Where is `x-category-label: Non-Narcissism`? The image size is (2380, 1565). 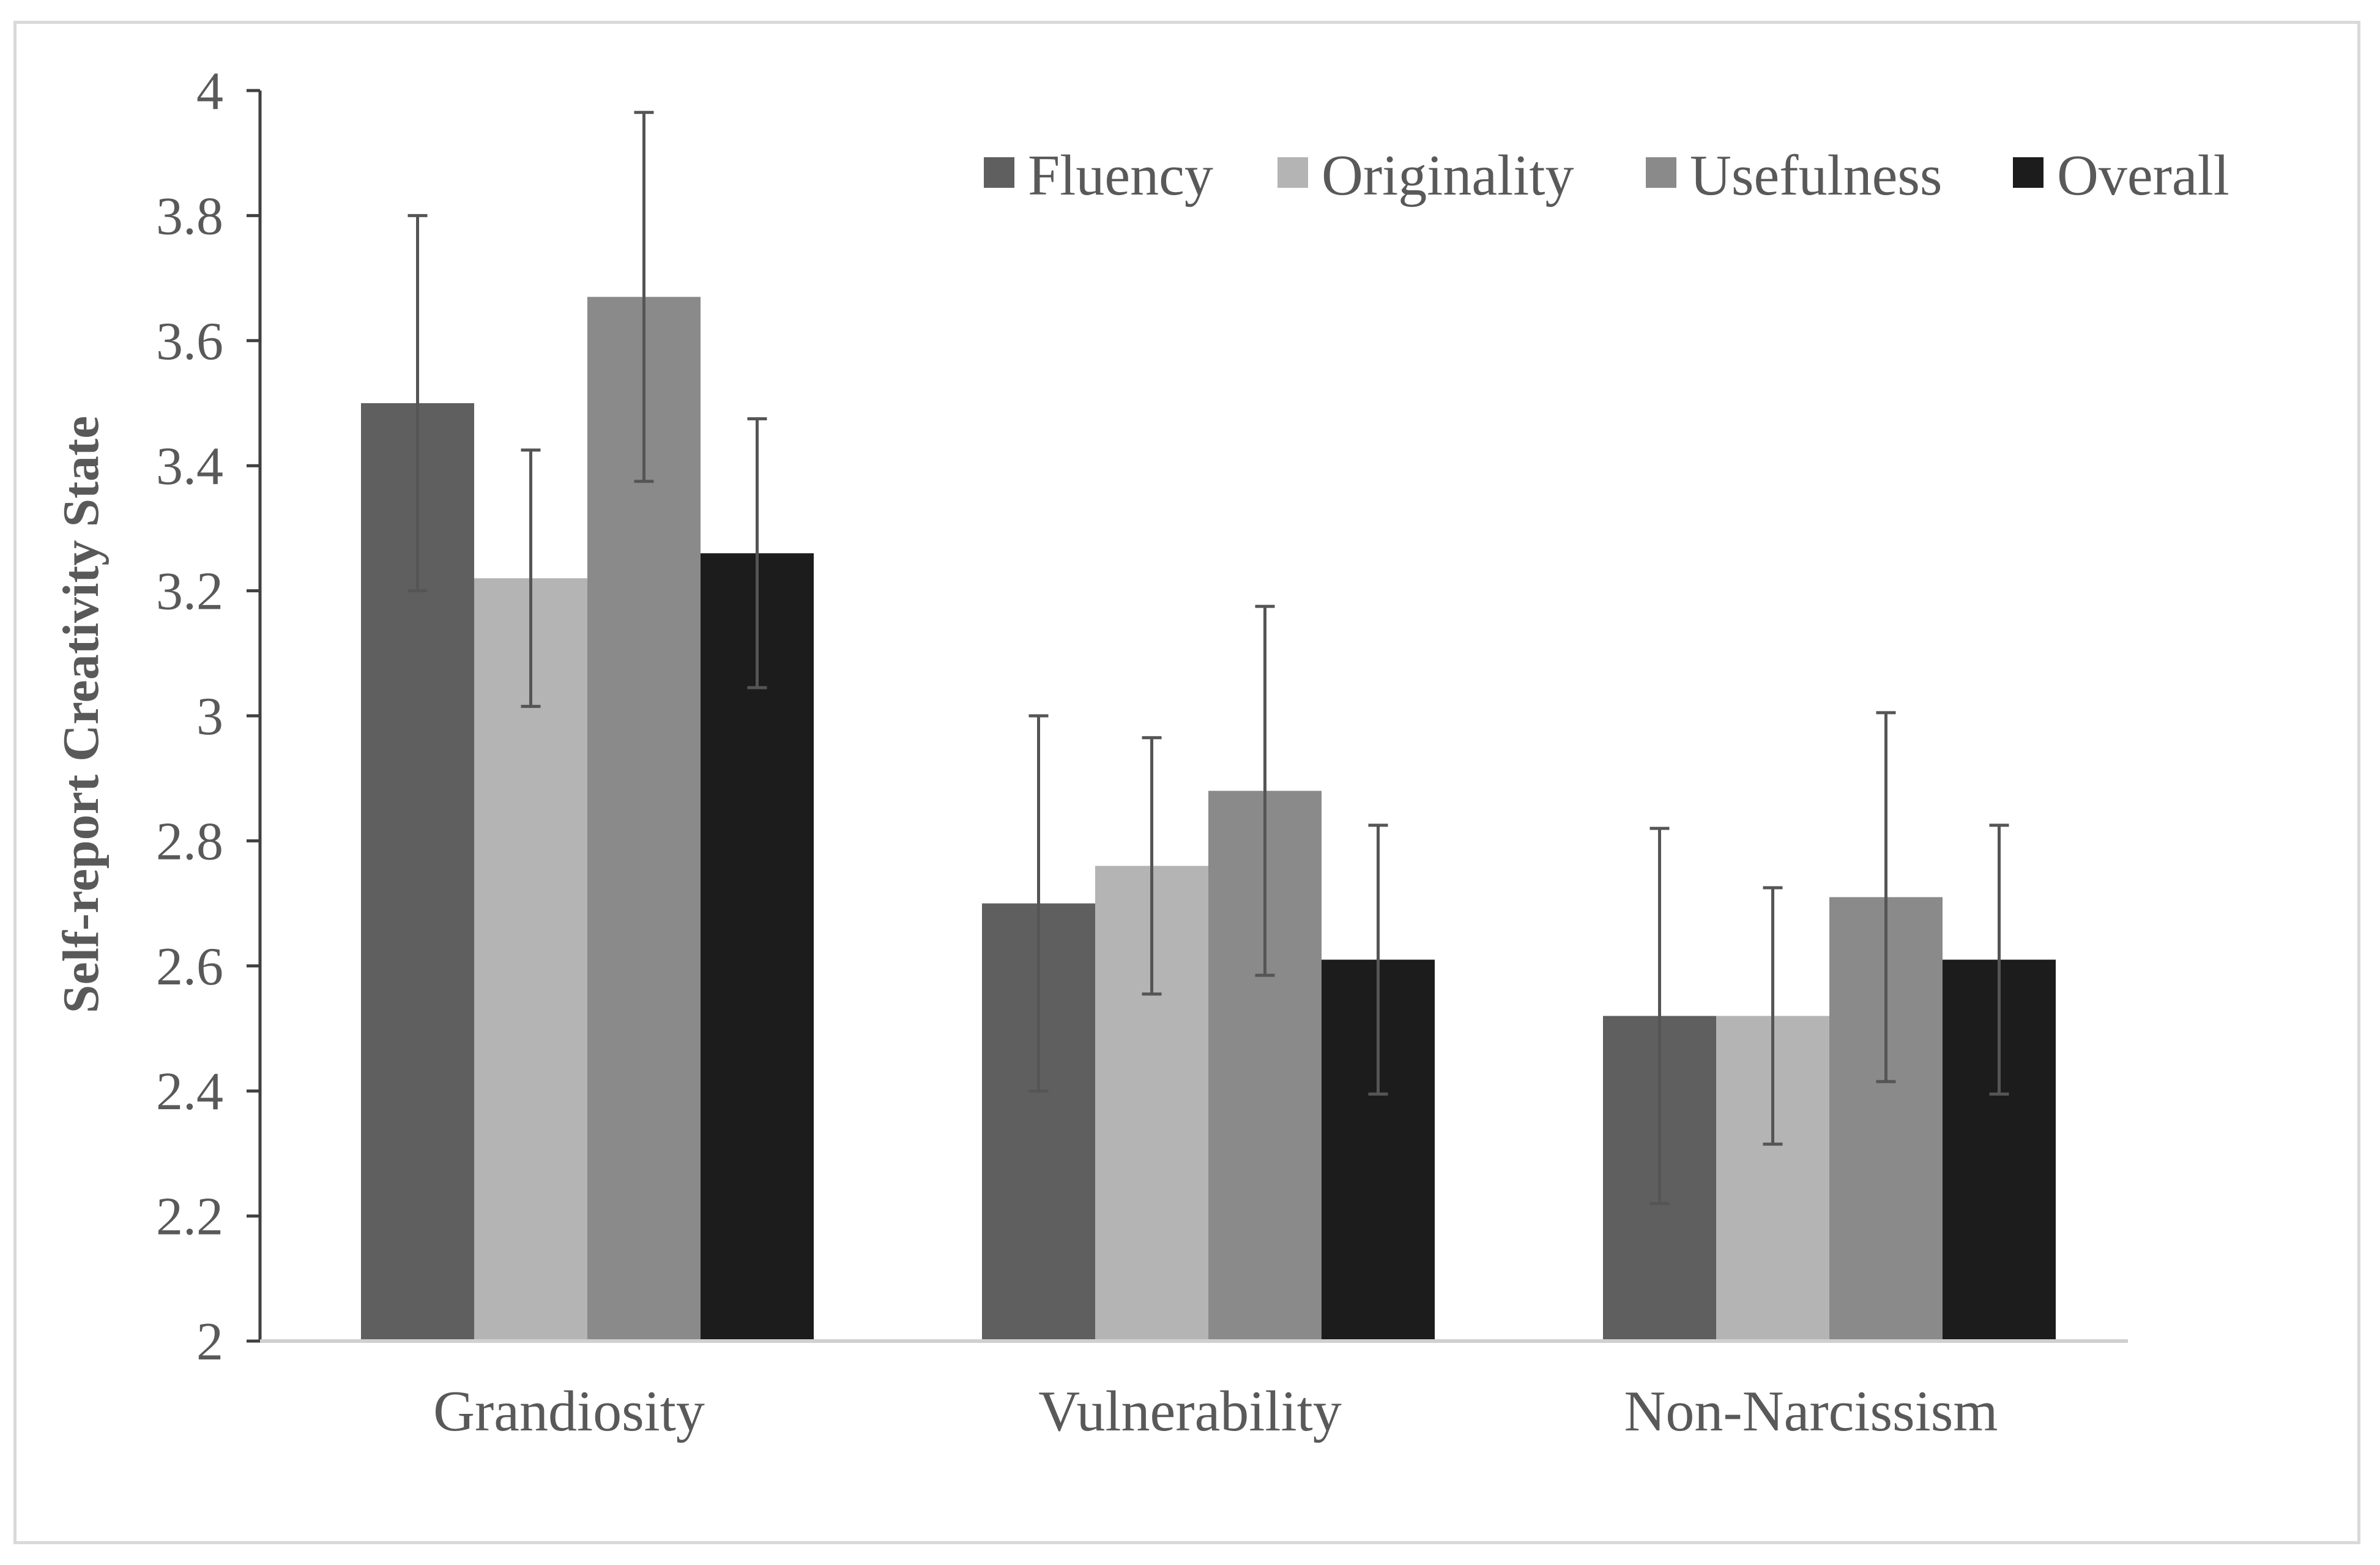
x-category-label: Non-Narcissism is located at coordinates (1811, 1411).